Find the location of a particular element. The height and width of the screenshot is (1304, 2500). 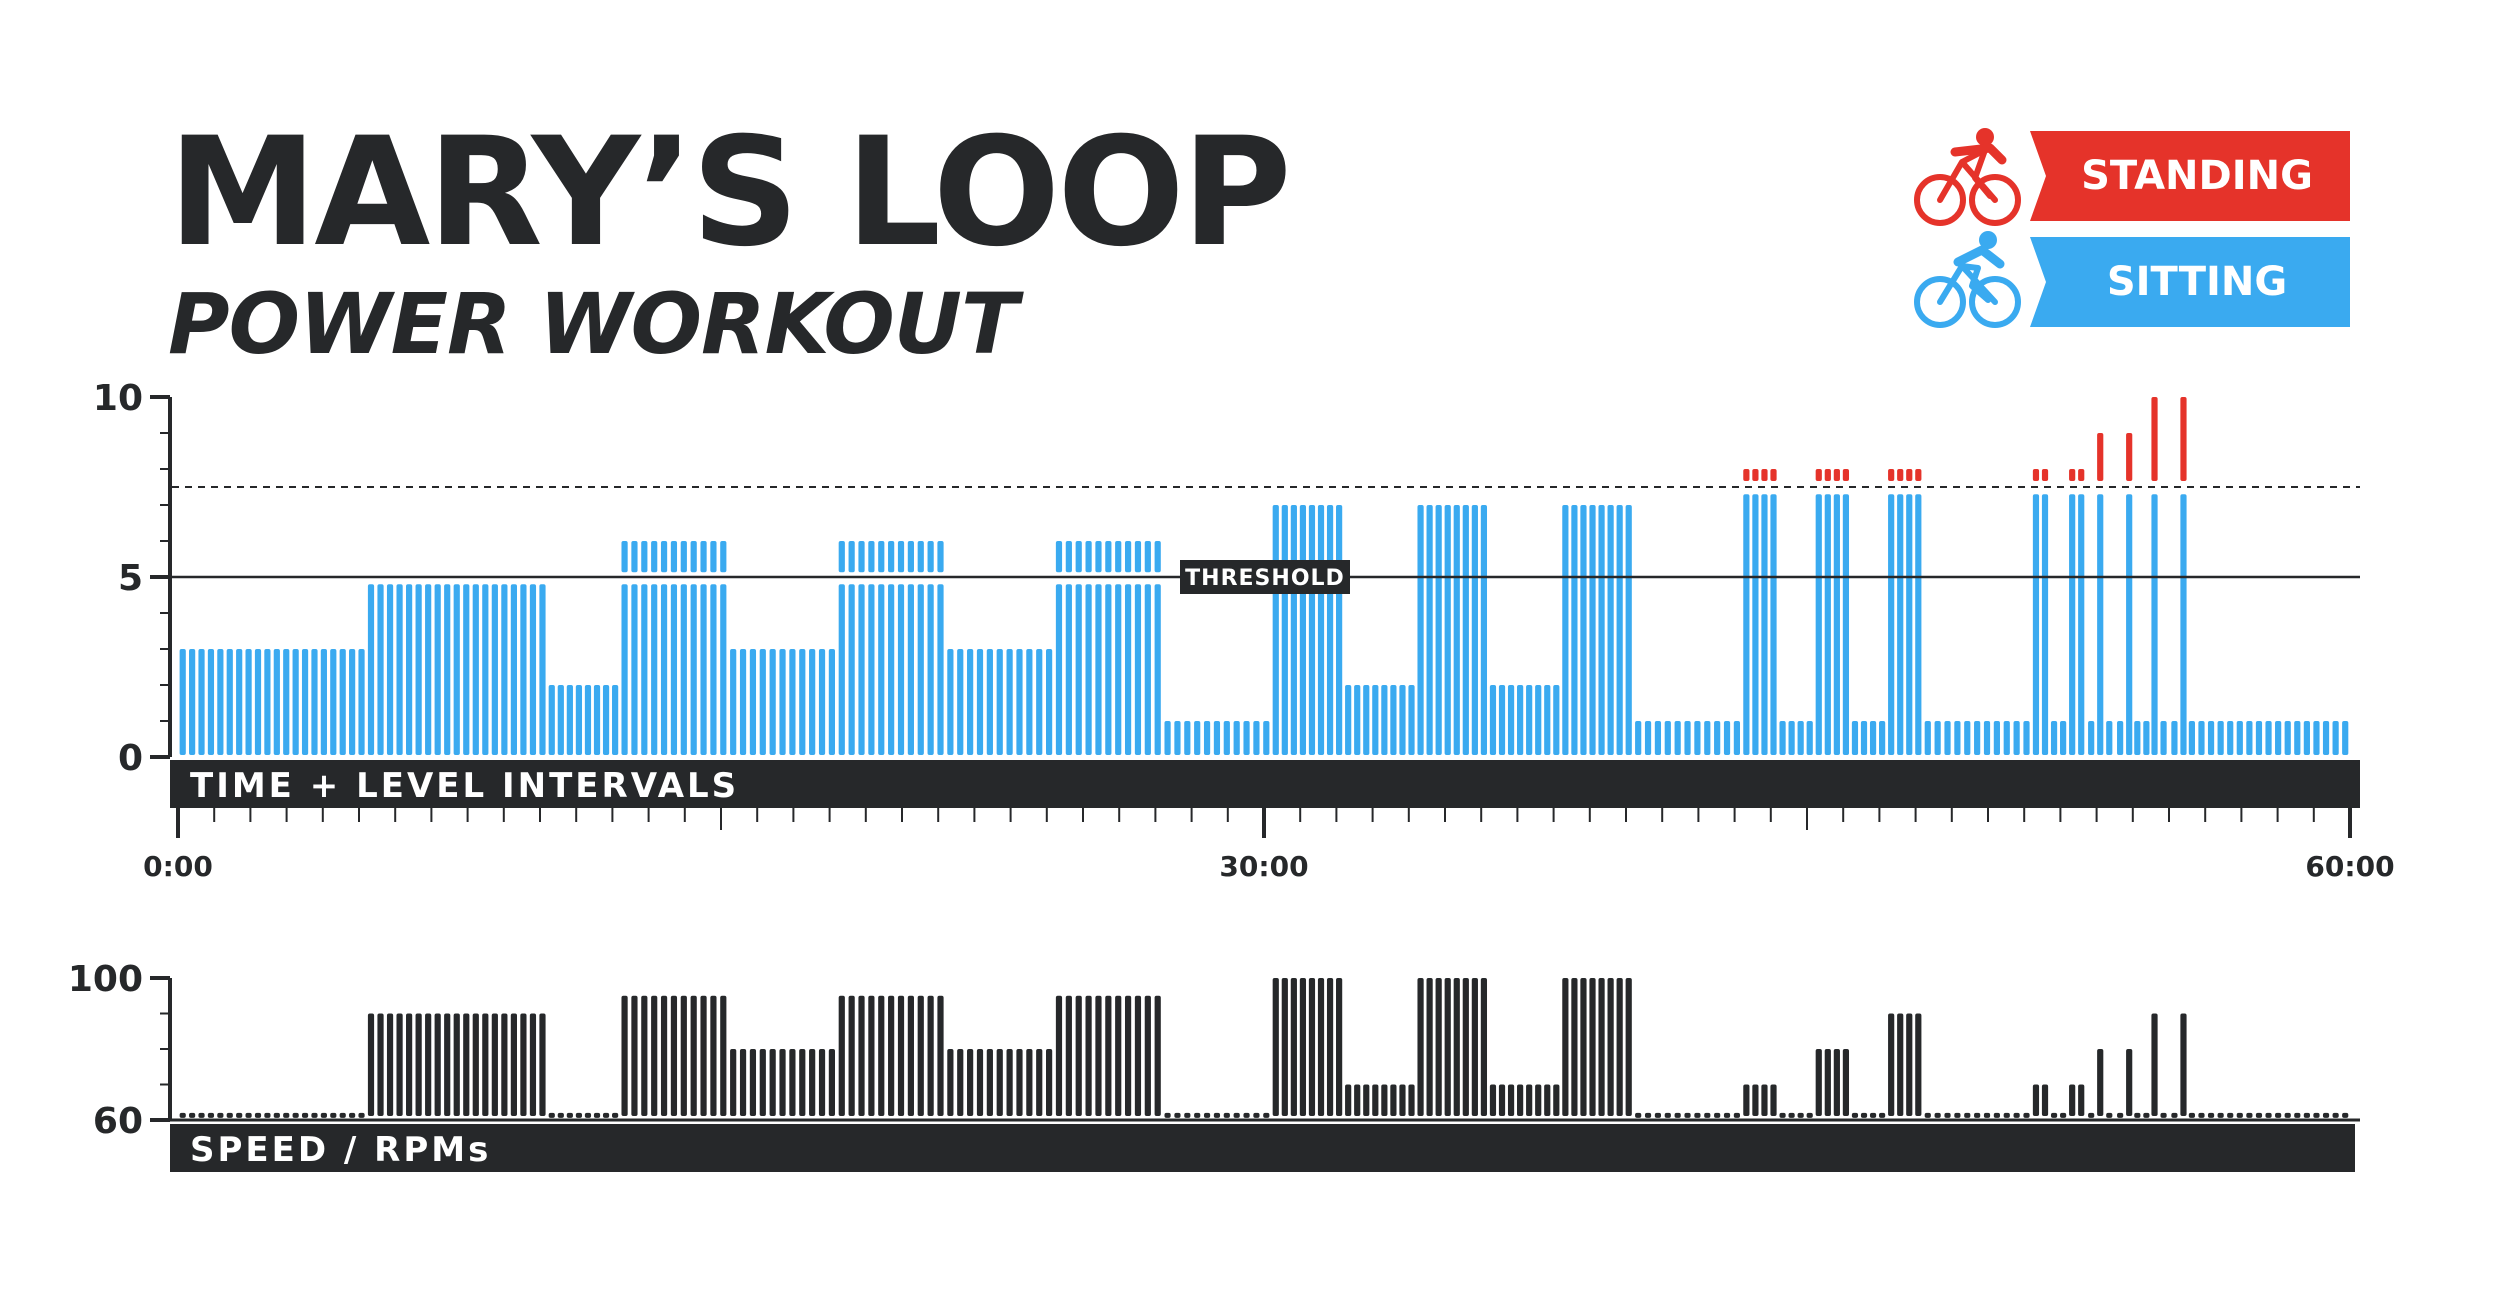

rpm-band-label: SPEED / RPMs is located at coordinates (340, 1150).